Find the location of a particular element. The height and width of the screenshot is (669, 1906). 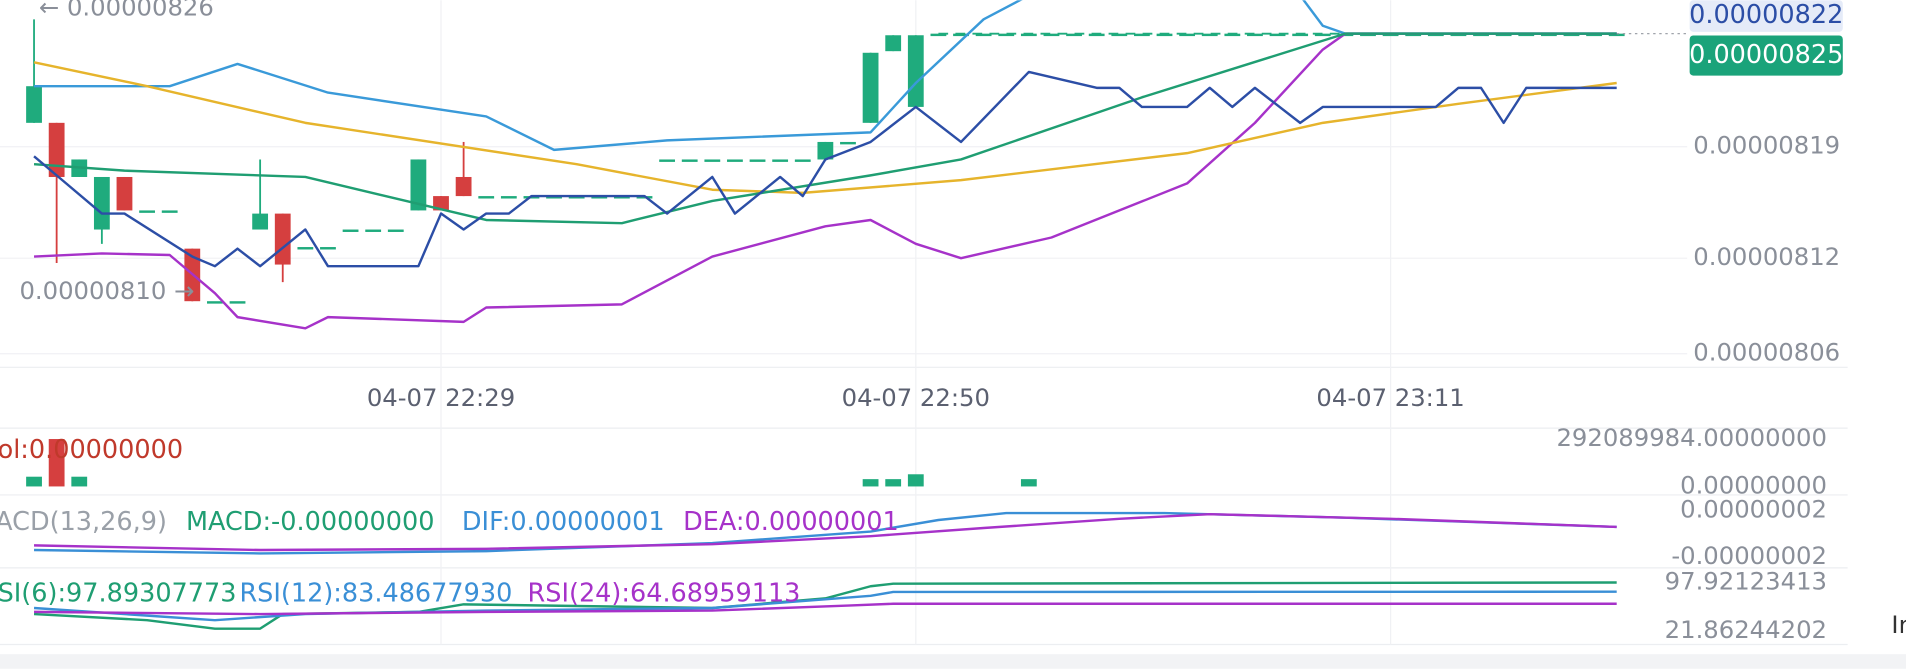

x-tick-label: 04-07 22:29 is located at coordinates (441, 397).